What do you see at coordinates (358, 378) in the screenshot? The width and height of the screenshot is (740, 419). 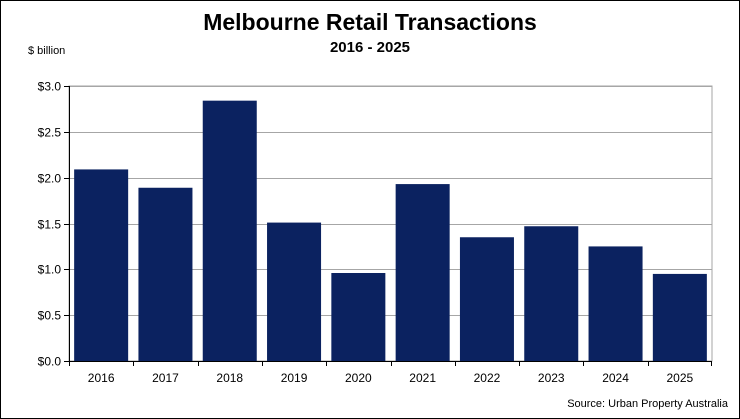 I see `x-tick-label: 2020` at bounding box center [358, 378].